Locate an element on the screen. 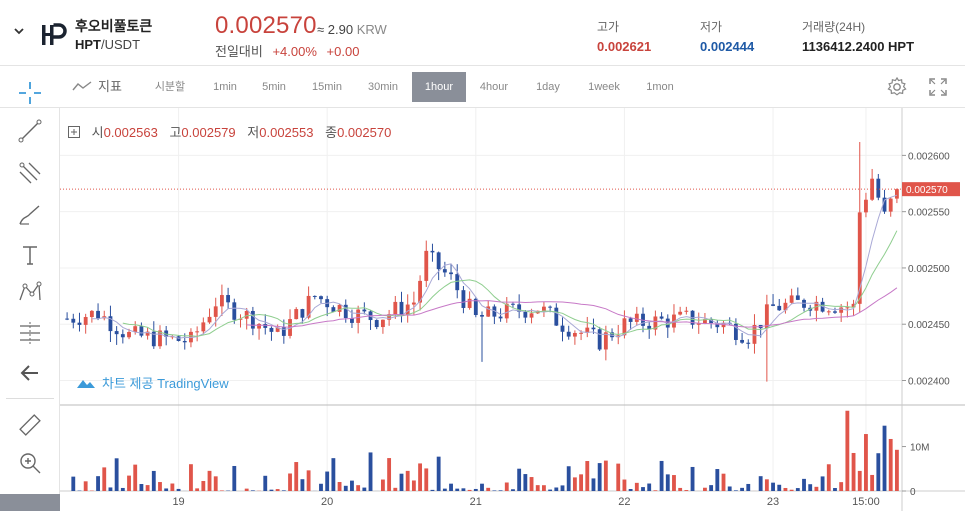  tf-4hour: 4hour is located at coordinates (494, 87).